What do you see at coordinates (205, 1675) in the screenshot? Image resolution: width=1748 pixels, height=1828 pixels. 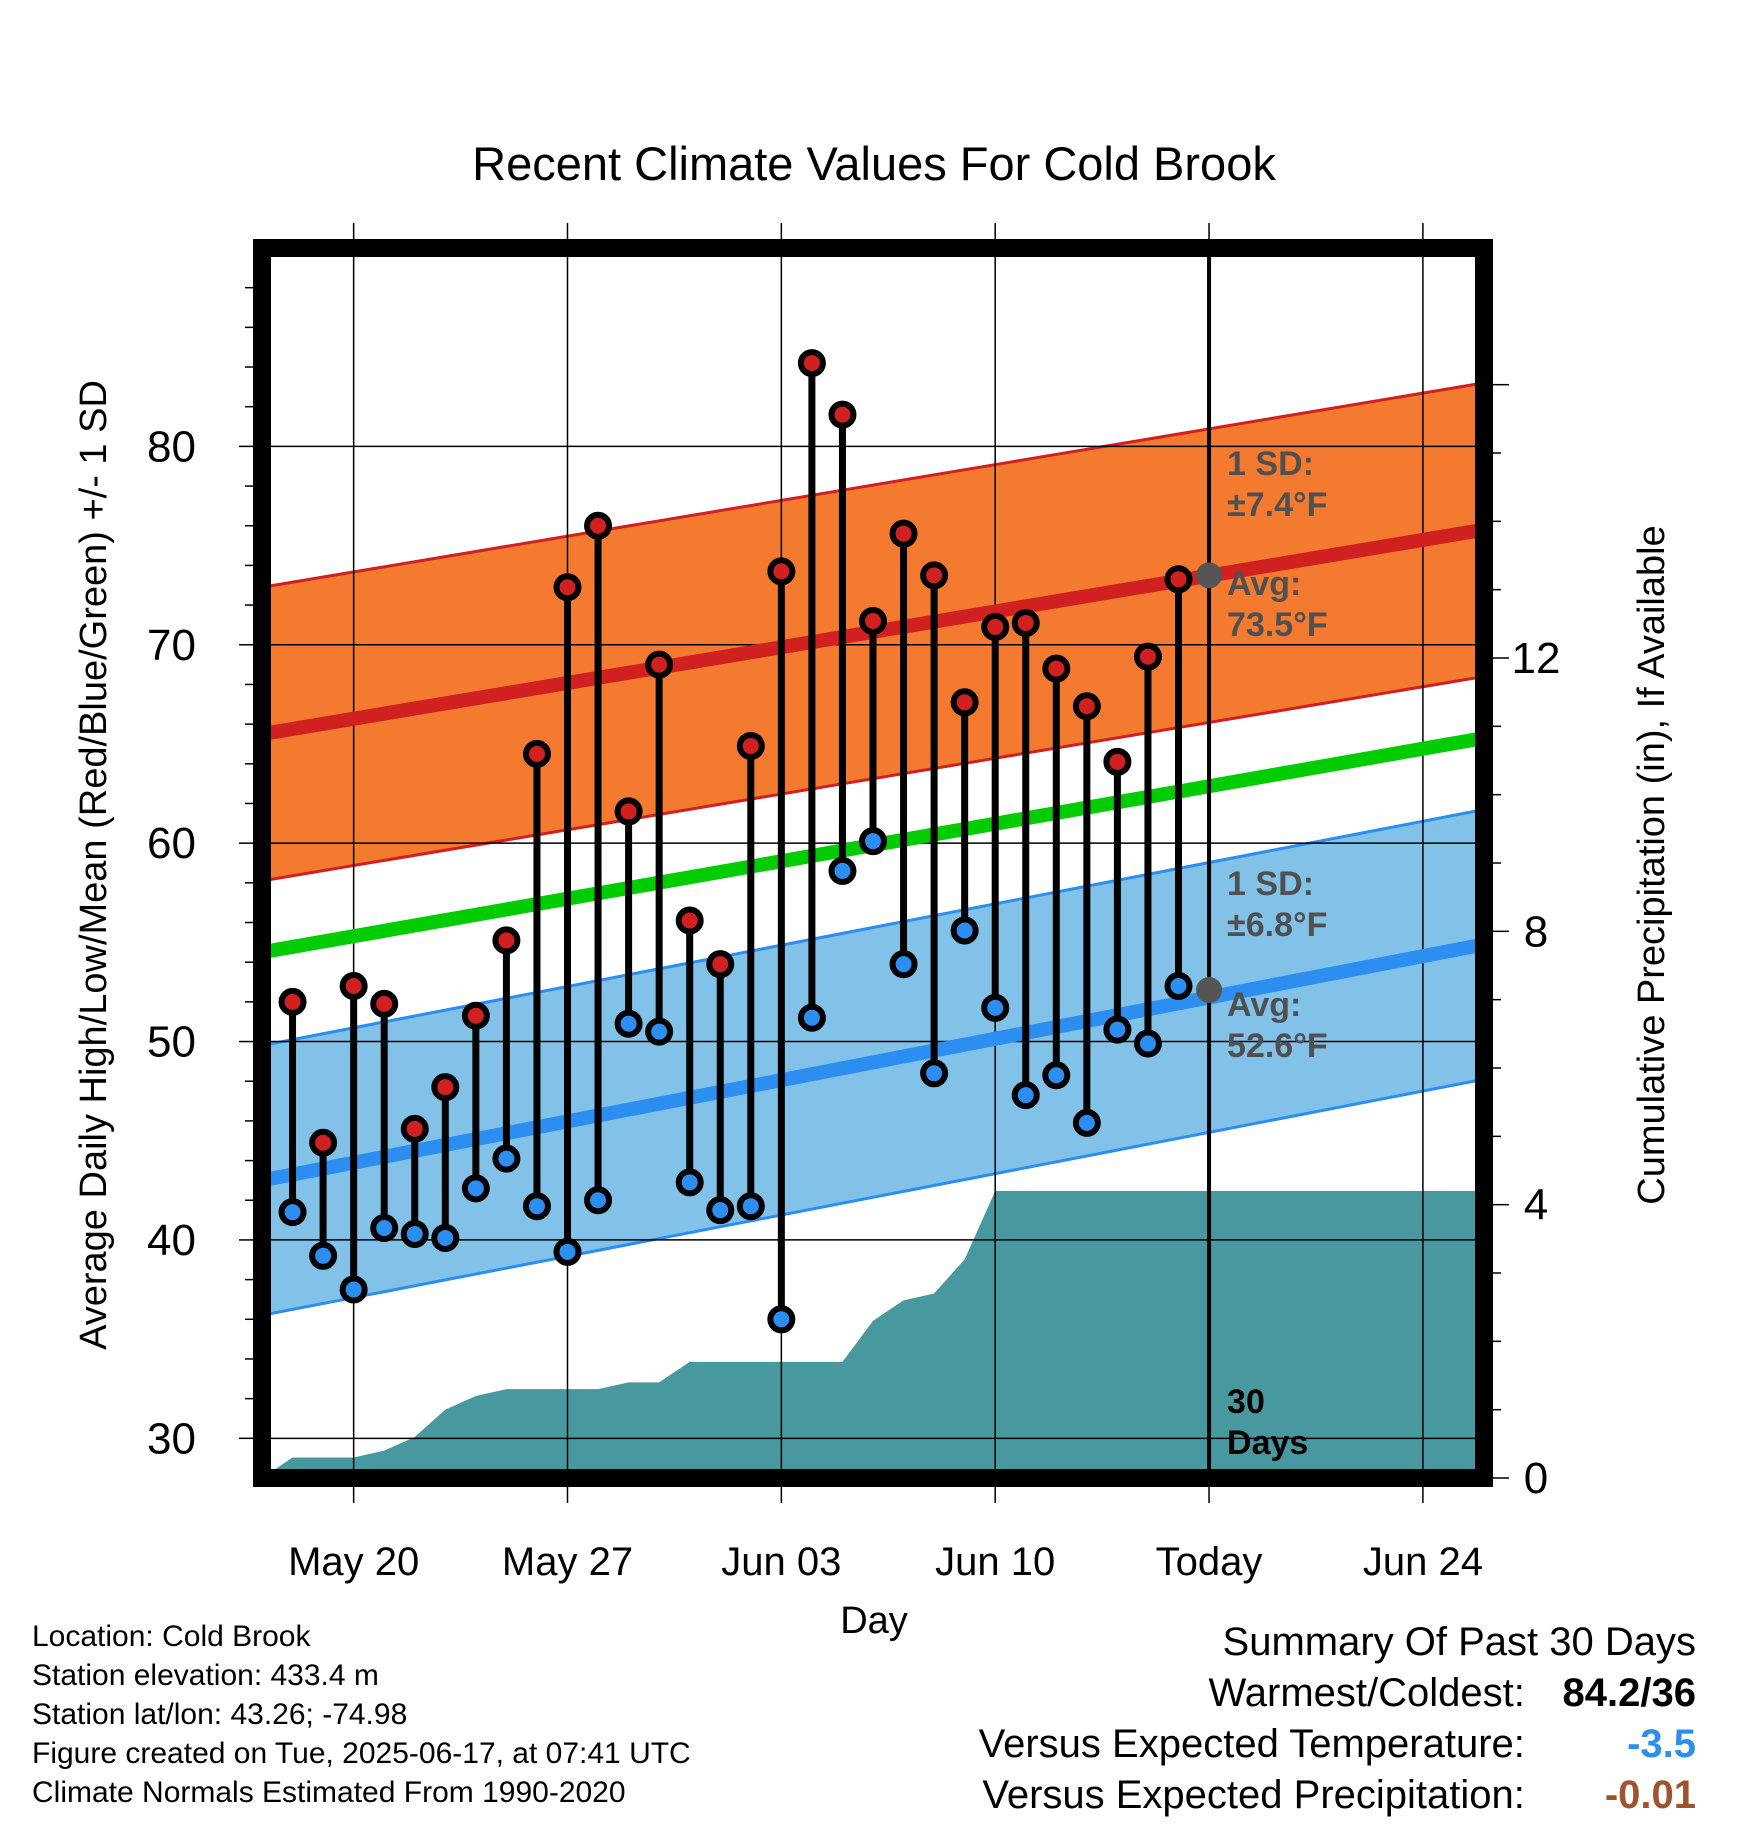 I see `elevation-text: Station elevation: 433.4 m` at bounding box center [205, 1675].